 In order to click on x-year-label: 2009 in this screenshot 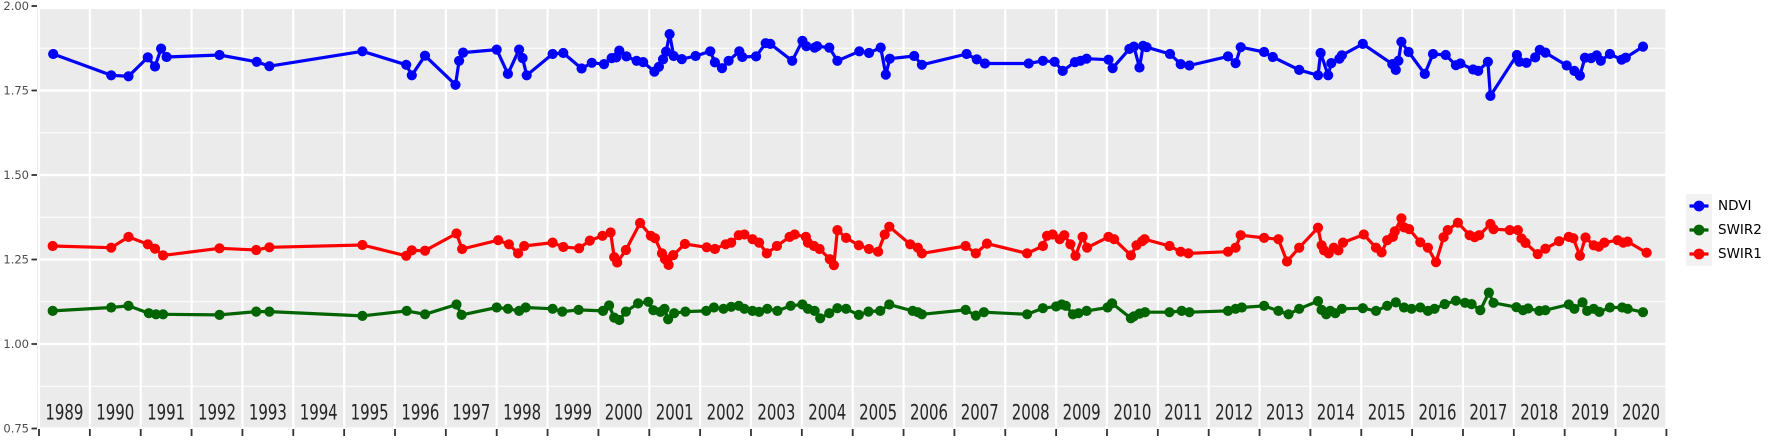, I will do `click(1082, 413)`.